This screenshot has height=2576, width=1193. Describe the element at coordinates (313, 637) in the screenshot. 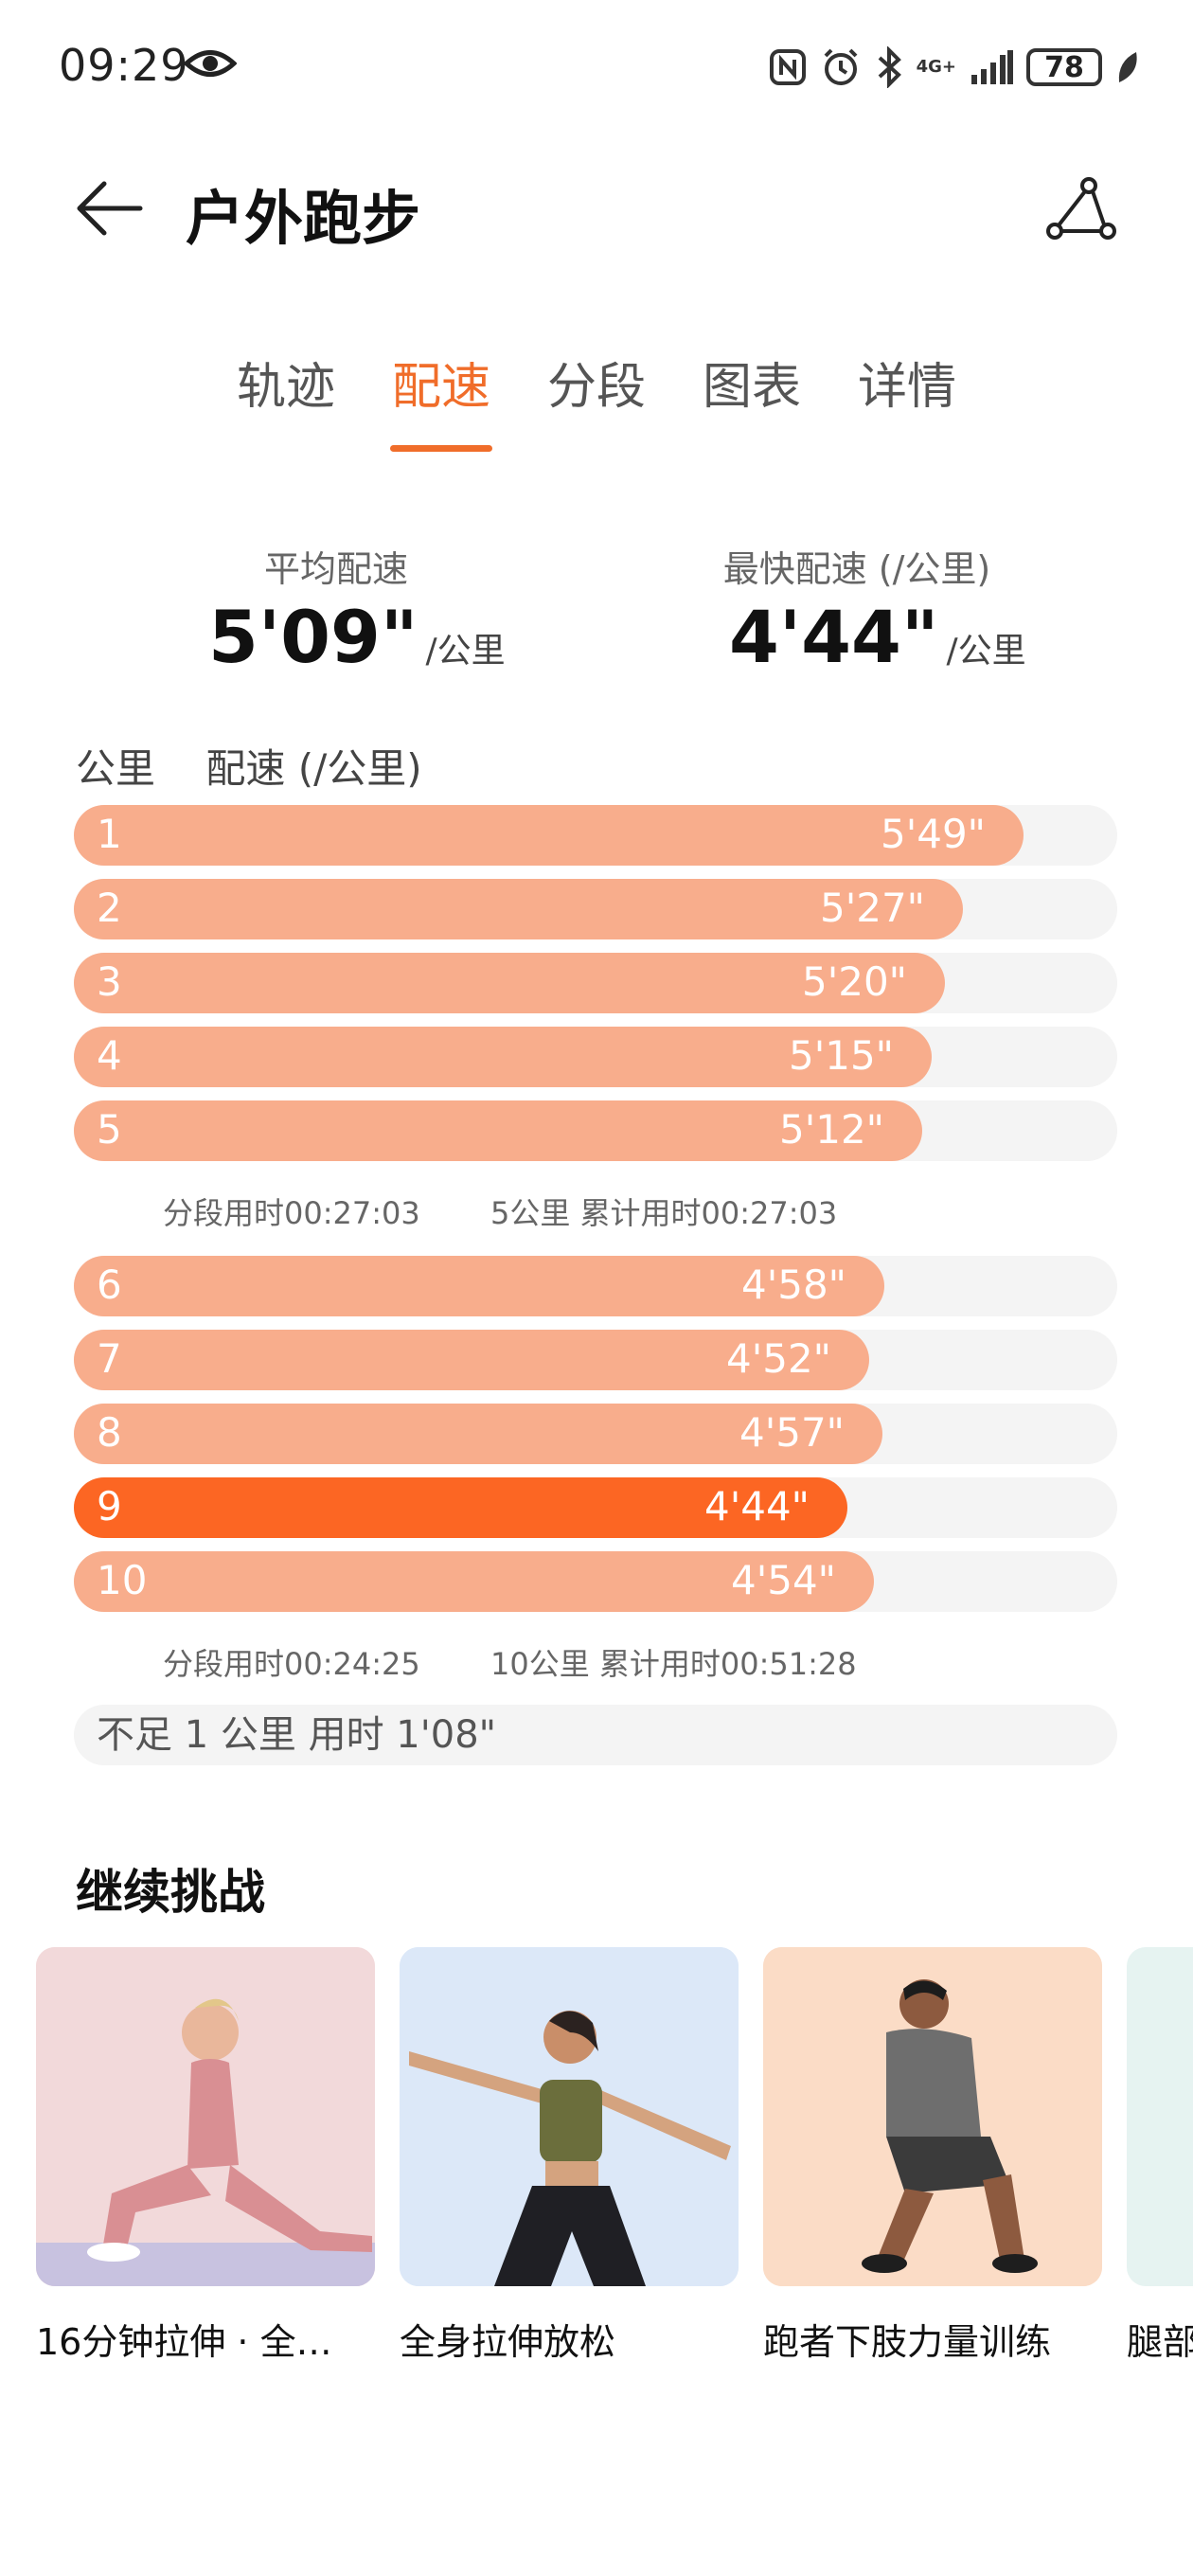

I see `avg-pace-number: 5'09"` at that location.